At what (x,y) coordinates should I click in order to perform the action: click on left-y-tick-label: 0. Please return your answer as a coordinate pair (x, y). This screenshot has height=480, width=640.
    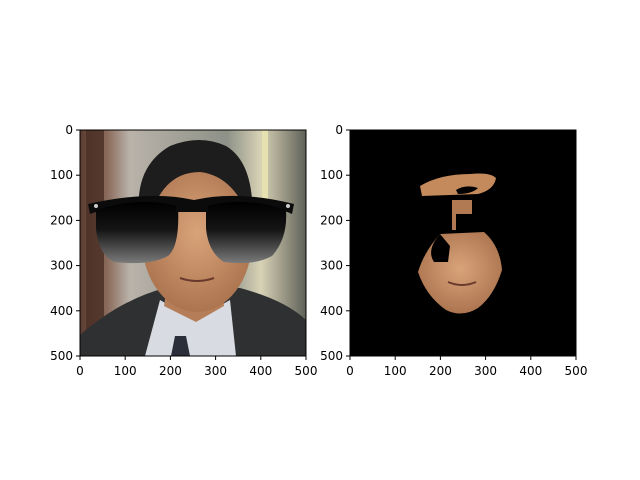
    Looking at the image, I should click on (69, 130).